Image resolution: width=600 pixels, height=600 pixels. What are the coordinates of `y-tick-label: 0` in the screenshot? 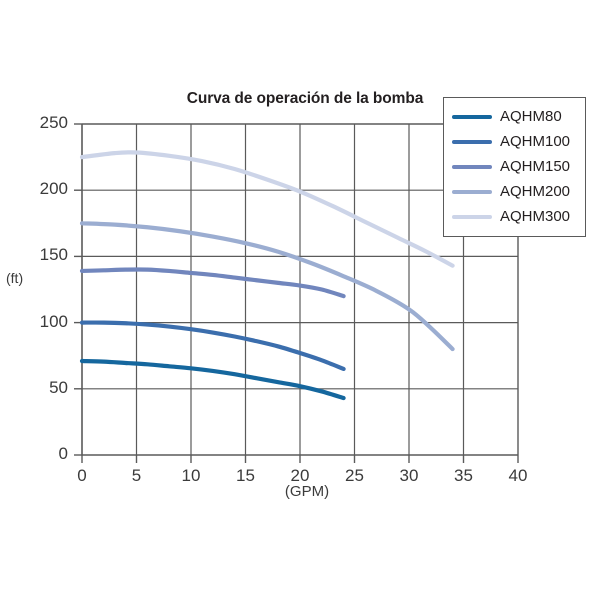 It's located at (63, 453).